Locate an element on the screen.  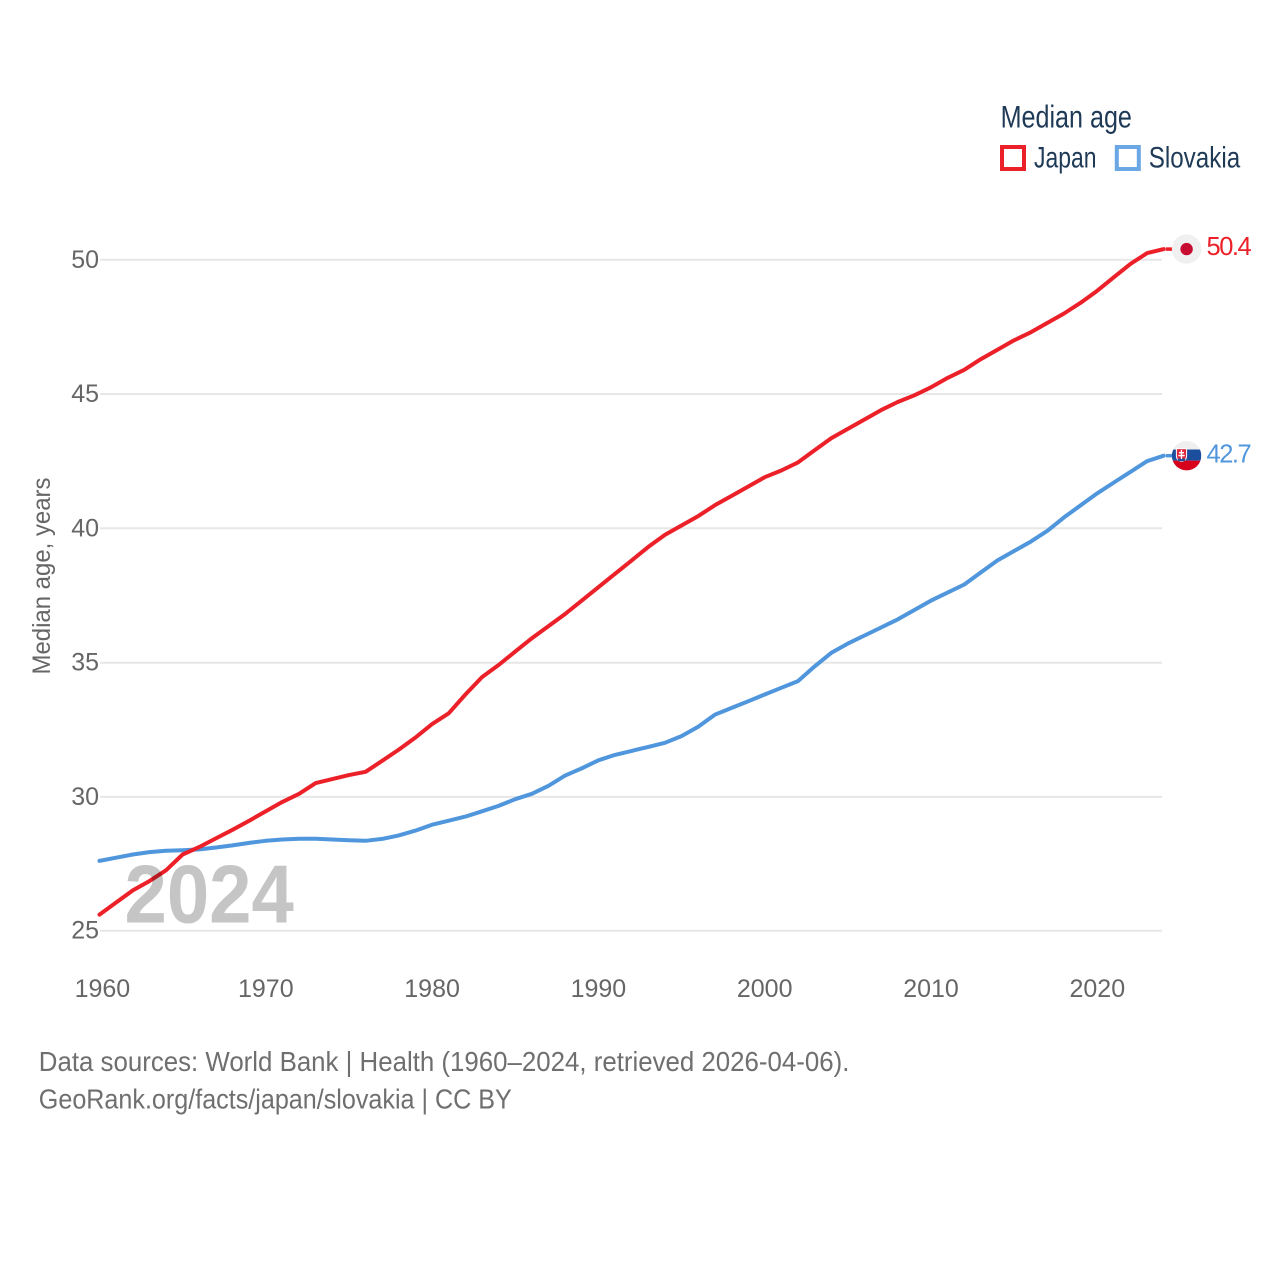
svg-text: 30 is located at coordinates (85, 797).